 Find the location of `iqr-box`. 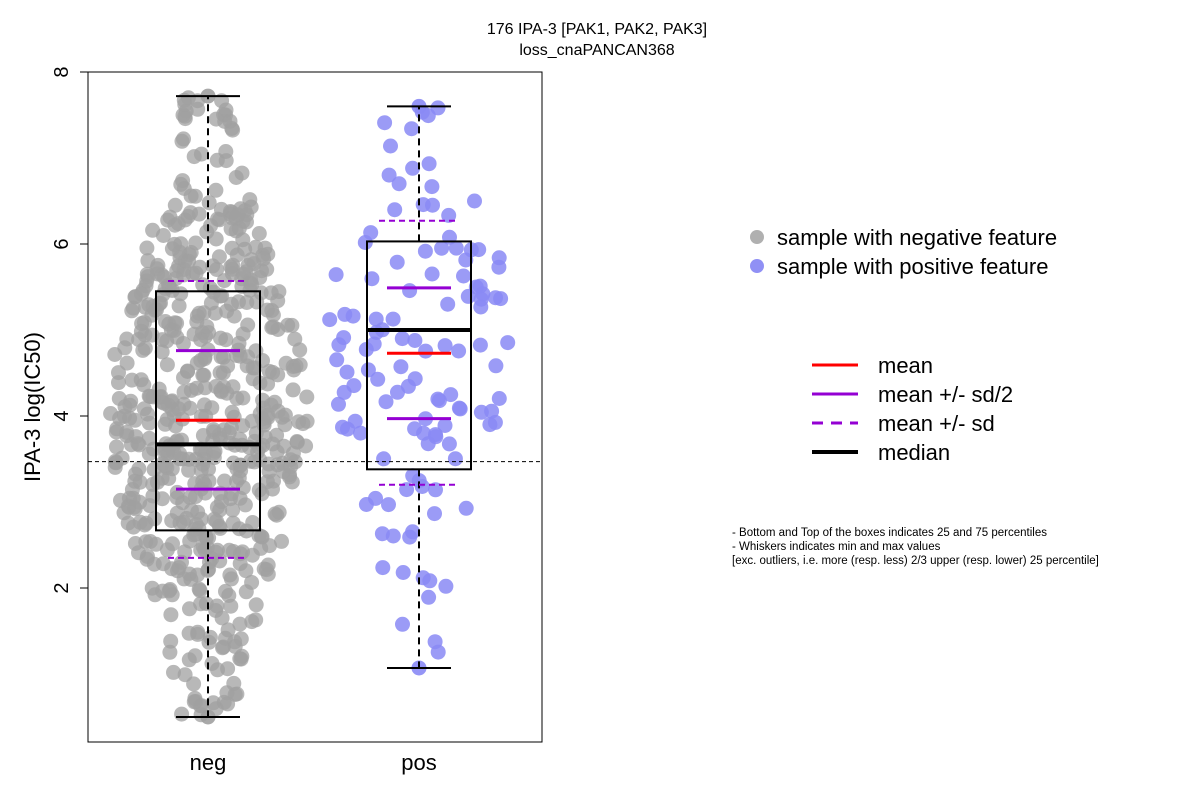

iqr-box is located at coordinates (419, 355).